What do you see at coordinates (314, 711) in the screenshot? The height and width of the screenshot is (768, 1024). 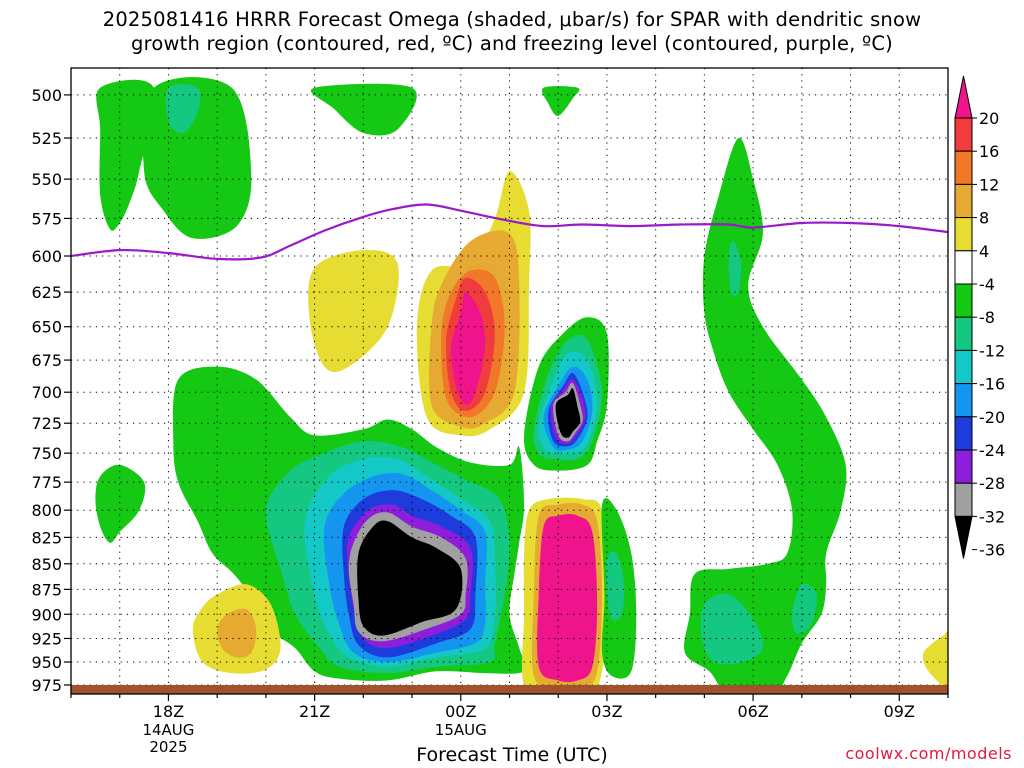 I see `x-tick-label: 21Z` at bounding box center [314, 711].